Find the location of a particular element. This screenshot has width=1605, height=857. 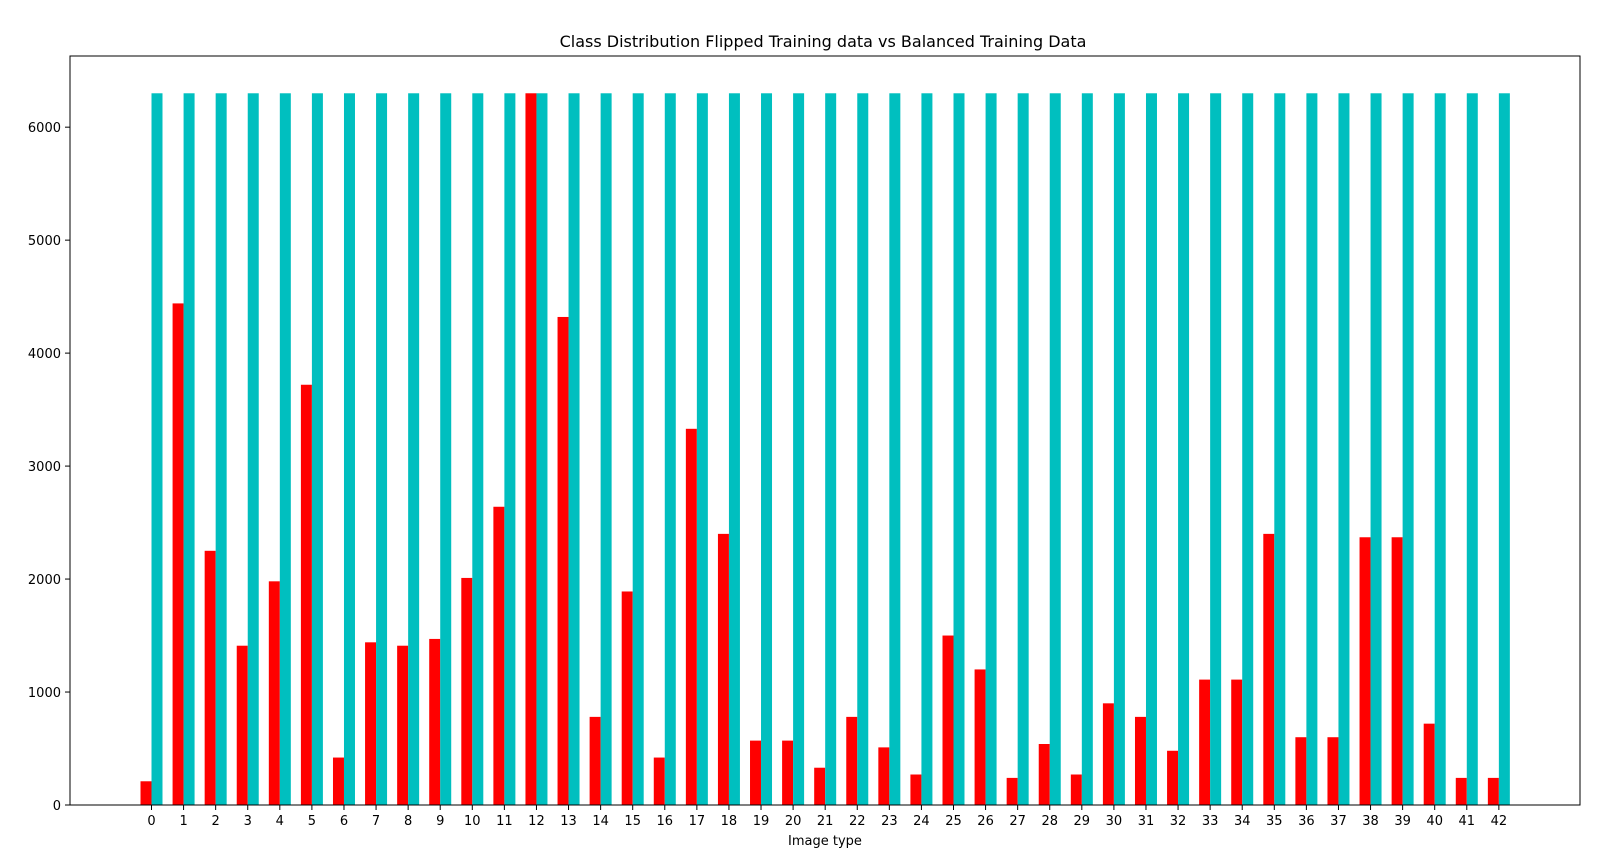

x-tick-label: 26 is located at coordinates (985, 821).